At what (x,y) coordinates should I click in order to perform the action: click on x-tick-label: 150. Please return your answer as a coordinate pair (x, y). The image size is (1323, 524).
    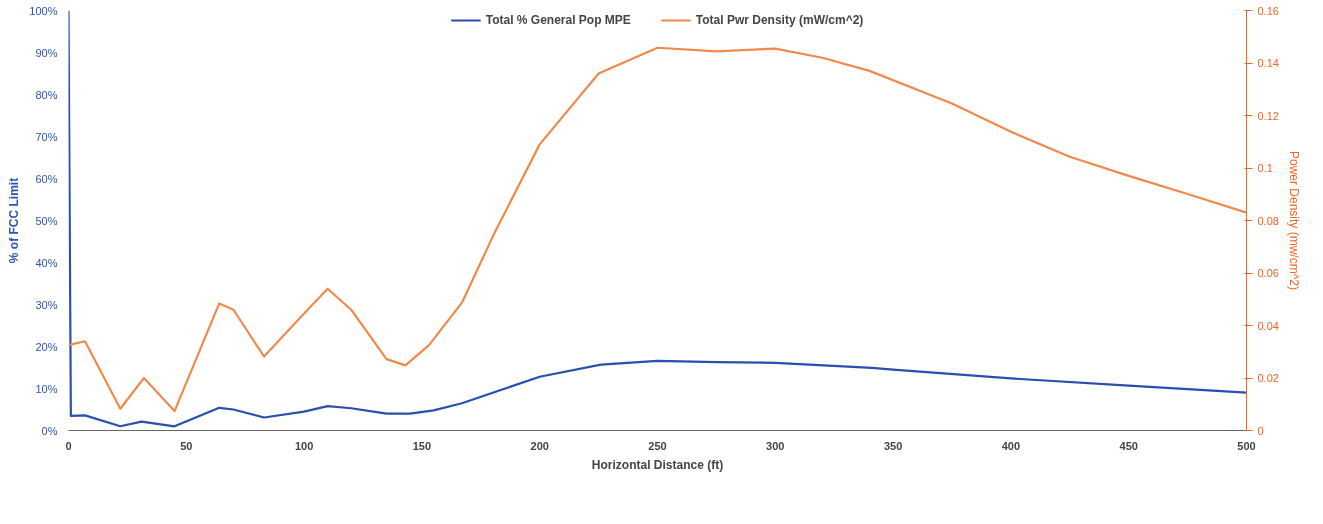
    Looking at the image, I should click on (422, 445).